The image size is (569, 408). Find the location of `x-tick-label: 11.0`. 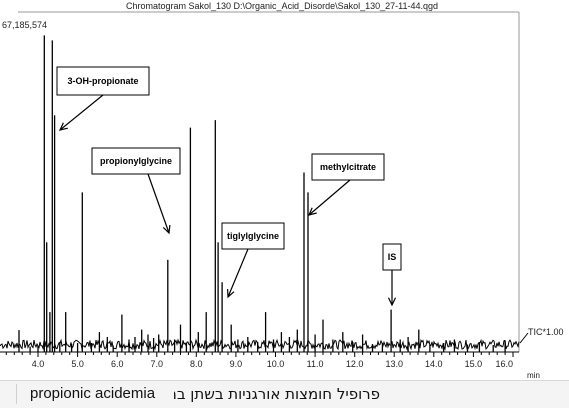

x-tick-label: 11.0 is located at coordinates (315, 364).